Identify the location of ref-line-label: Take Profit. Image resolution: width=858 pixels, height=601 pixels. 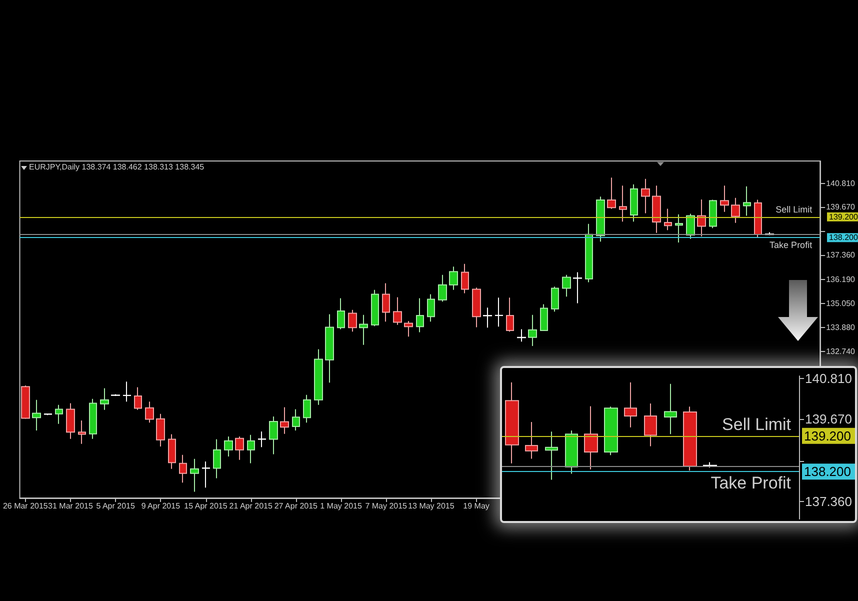
(791, 245).